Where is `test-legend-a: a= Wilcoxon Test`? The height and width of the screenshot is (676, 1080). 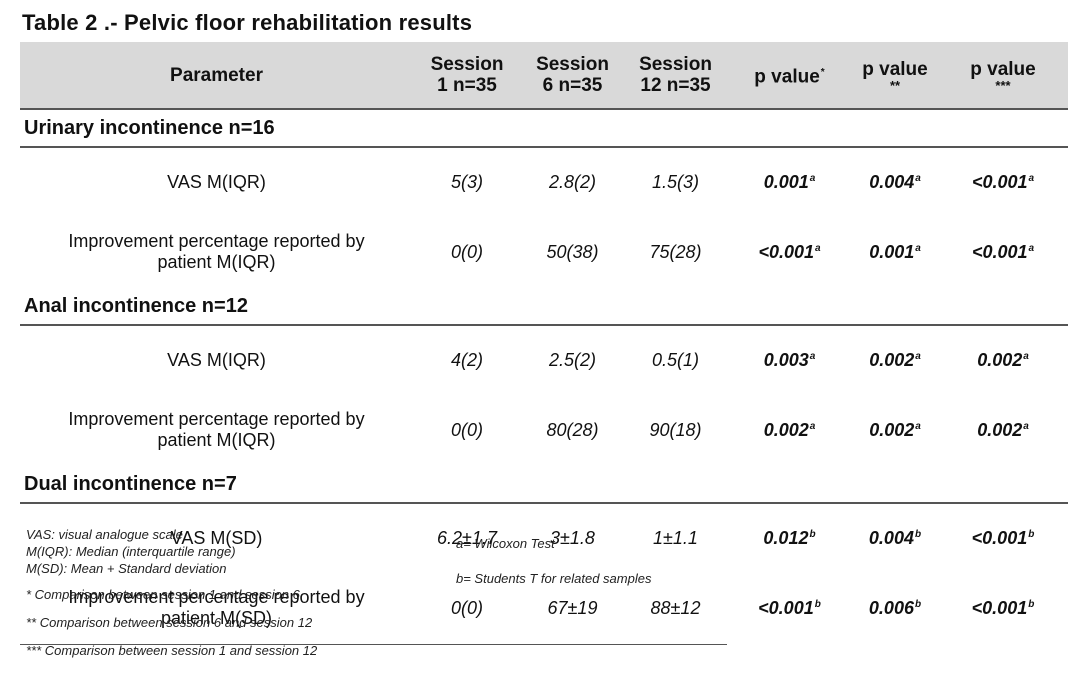 test-legend-a: a= Wilcoxon Test is located at coordinates (505, 543).